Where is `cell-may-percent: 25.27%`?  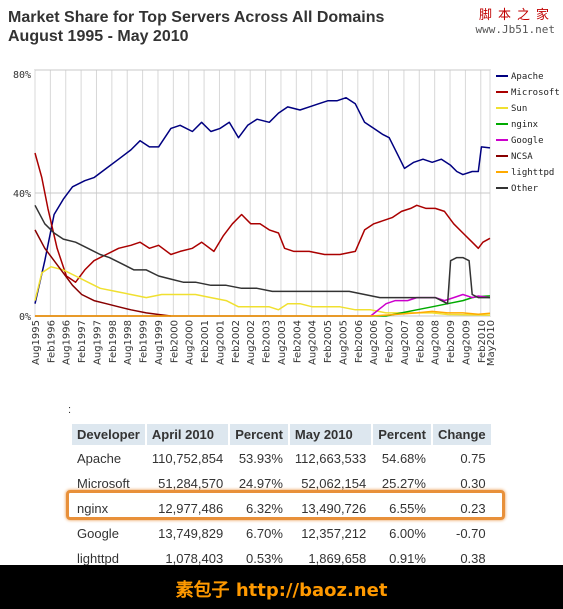 cell-may-percent: 25.27% is located at coordinates (403, 483).